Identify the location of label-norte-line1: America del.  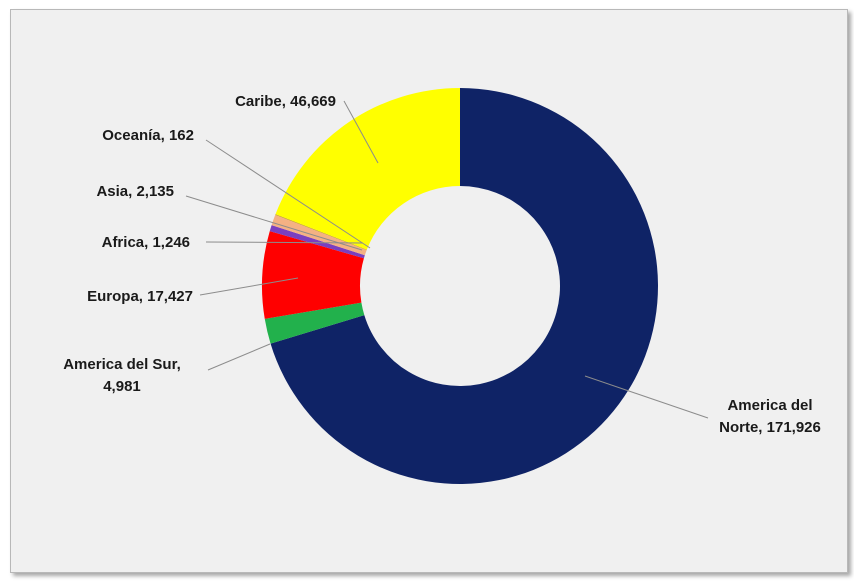
(769, 405).